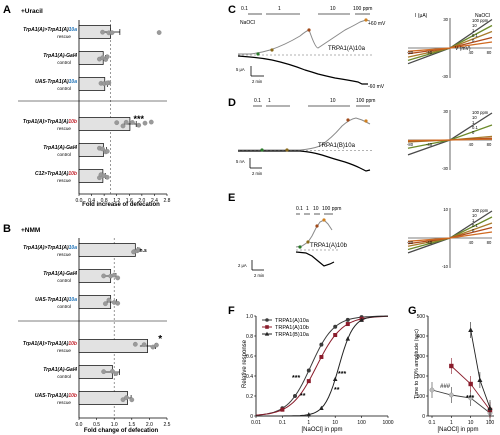 Image resolution: width=500 pixels, height=435 pixels. Describe the element at coordinates (337, 390) in the screenshot. I see `significance-marker: **` at that location.